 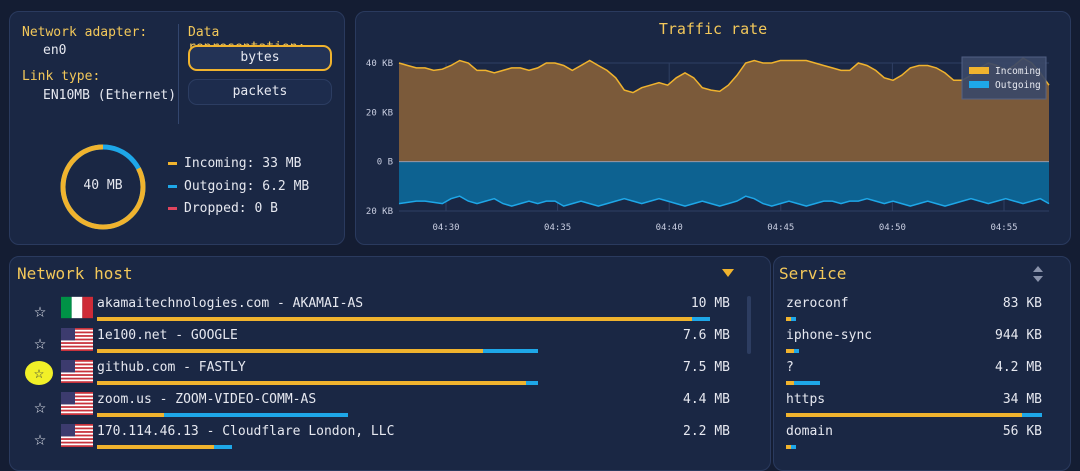 I want to click on host-size: 10 MB, so click(x=710, y=303).